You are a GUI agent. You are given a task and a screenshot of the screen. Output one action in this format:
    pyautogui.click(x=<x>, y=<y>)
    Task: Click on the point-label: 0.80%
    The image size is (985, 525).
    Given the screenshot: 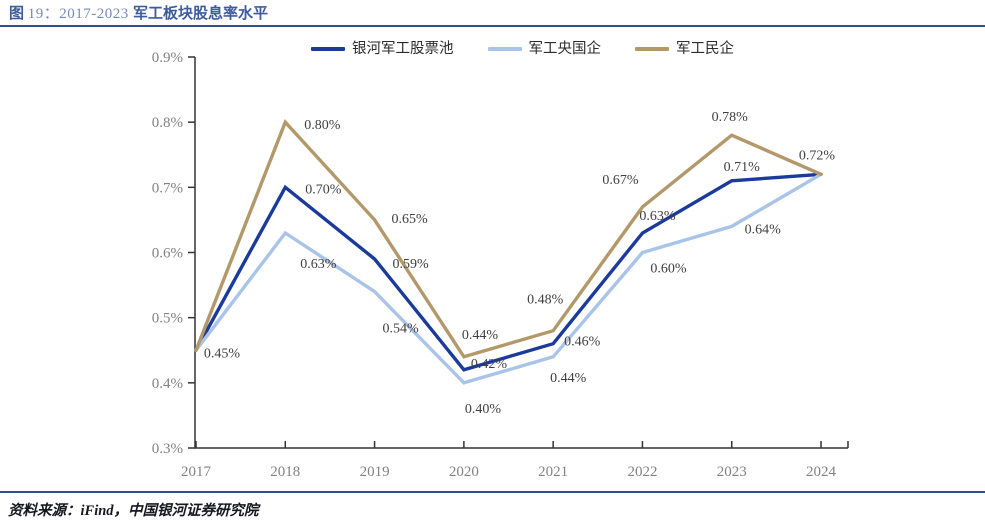 What is the action you would take?
    pyautogui.click(x=322, y=125)
    